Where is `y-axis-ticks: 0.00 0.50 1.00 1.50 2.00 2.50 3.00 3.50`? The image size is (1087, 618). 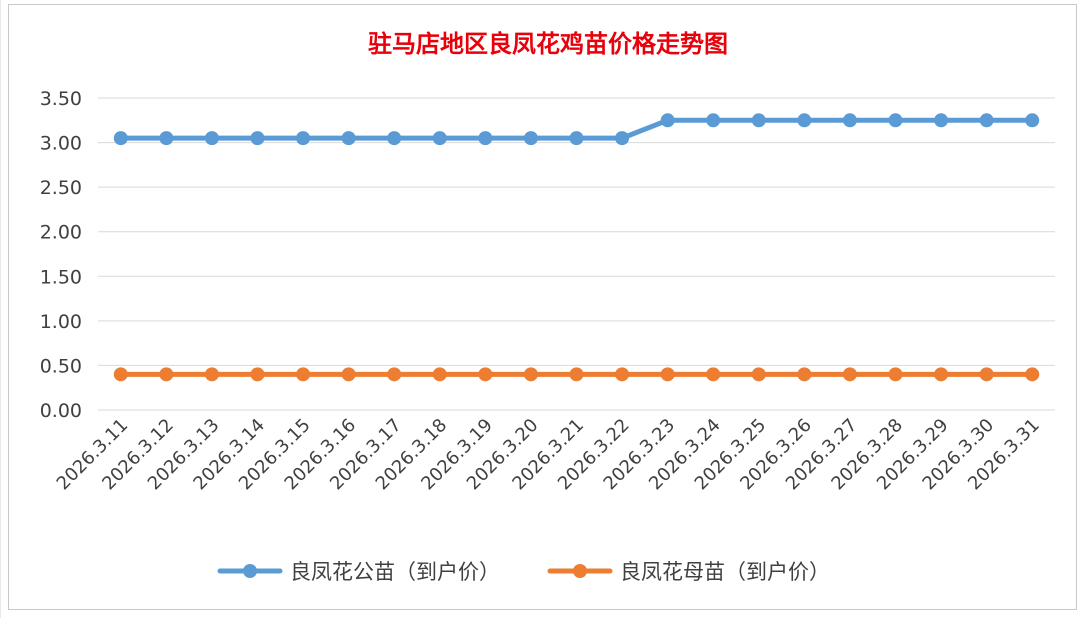
y-axis-ticks: 0.00 0.50 1.00 1.50 2.00 2.50 3.00 3.50 is located at coordinates (61, 255).